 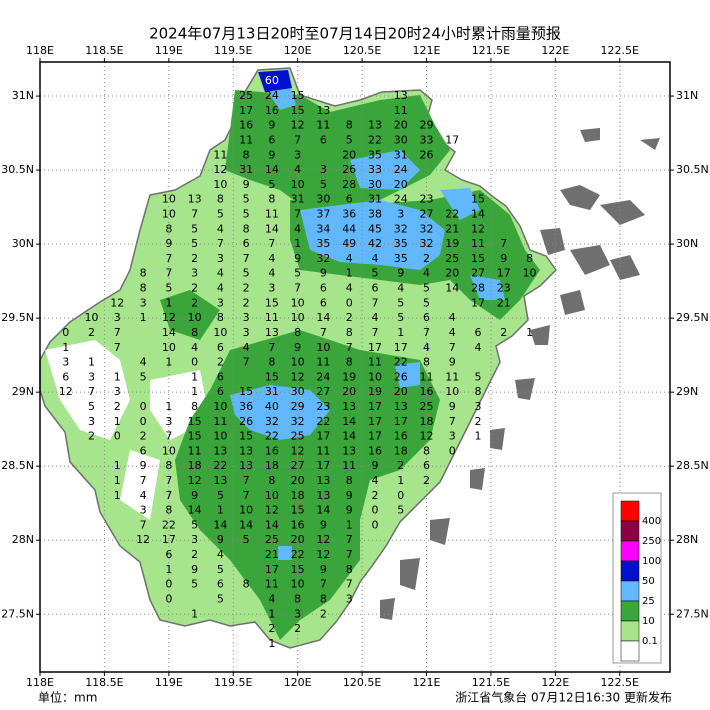 I want to click on rain-value: 24, so click(x=401, y=169).